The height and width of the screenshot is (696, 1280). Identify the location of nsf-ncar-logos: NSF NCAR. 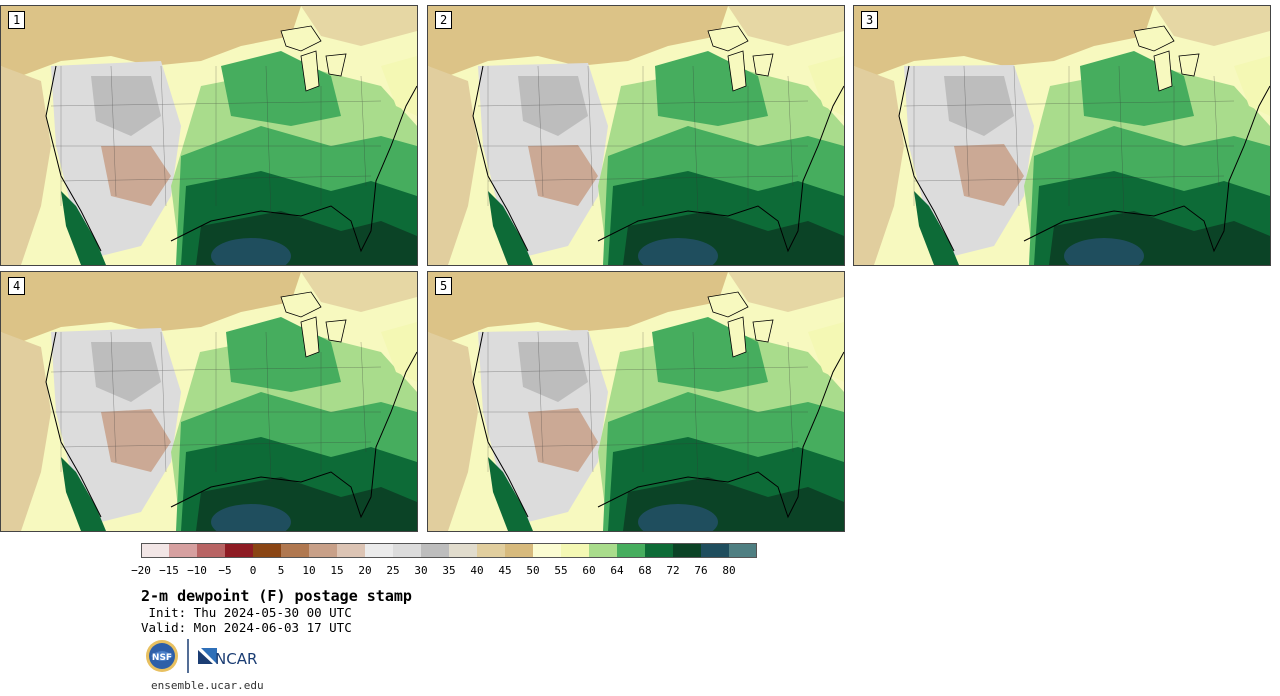
(201, 656).